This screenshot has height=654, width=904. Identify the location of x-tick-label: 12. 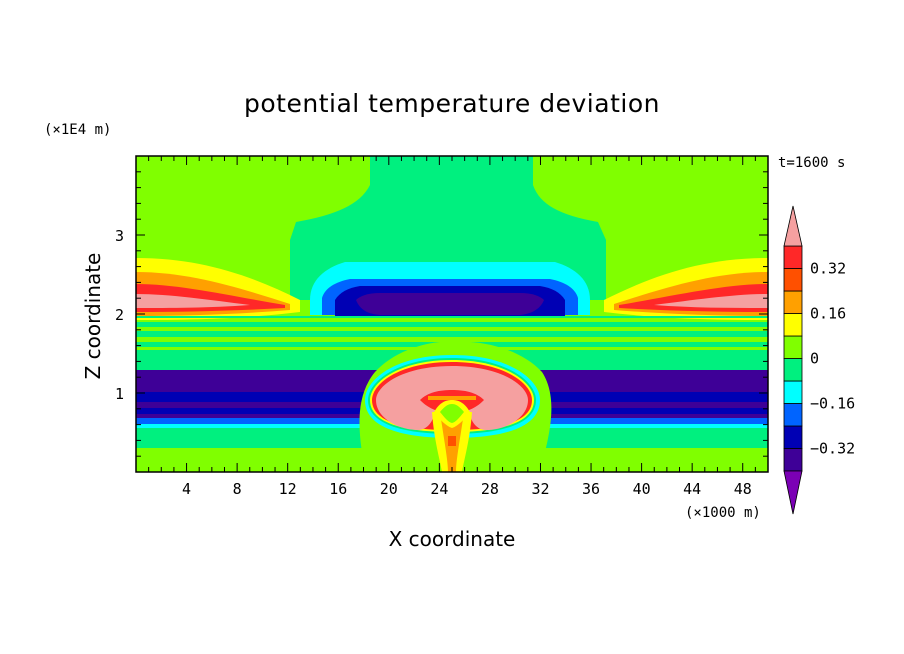
(288, 489).